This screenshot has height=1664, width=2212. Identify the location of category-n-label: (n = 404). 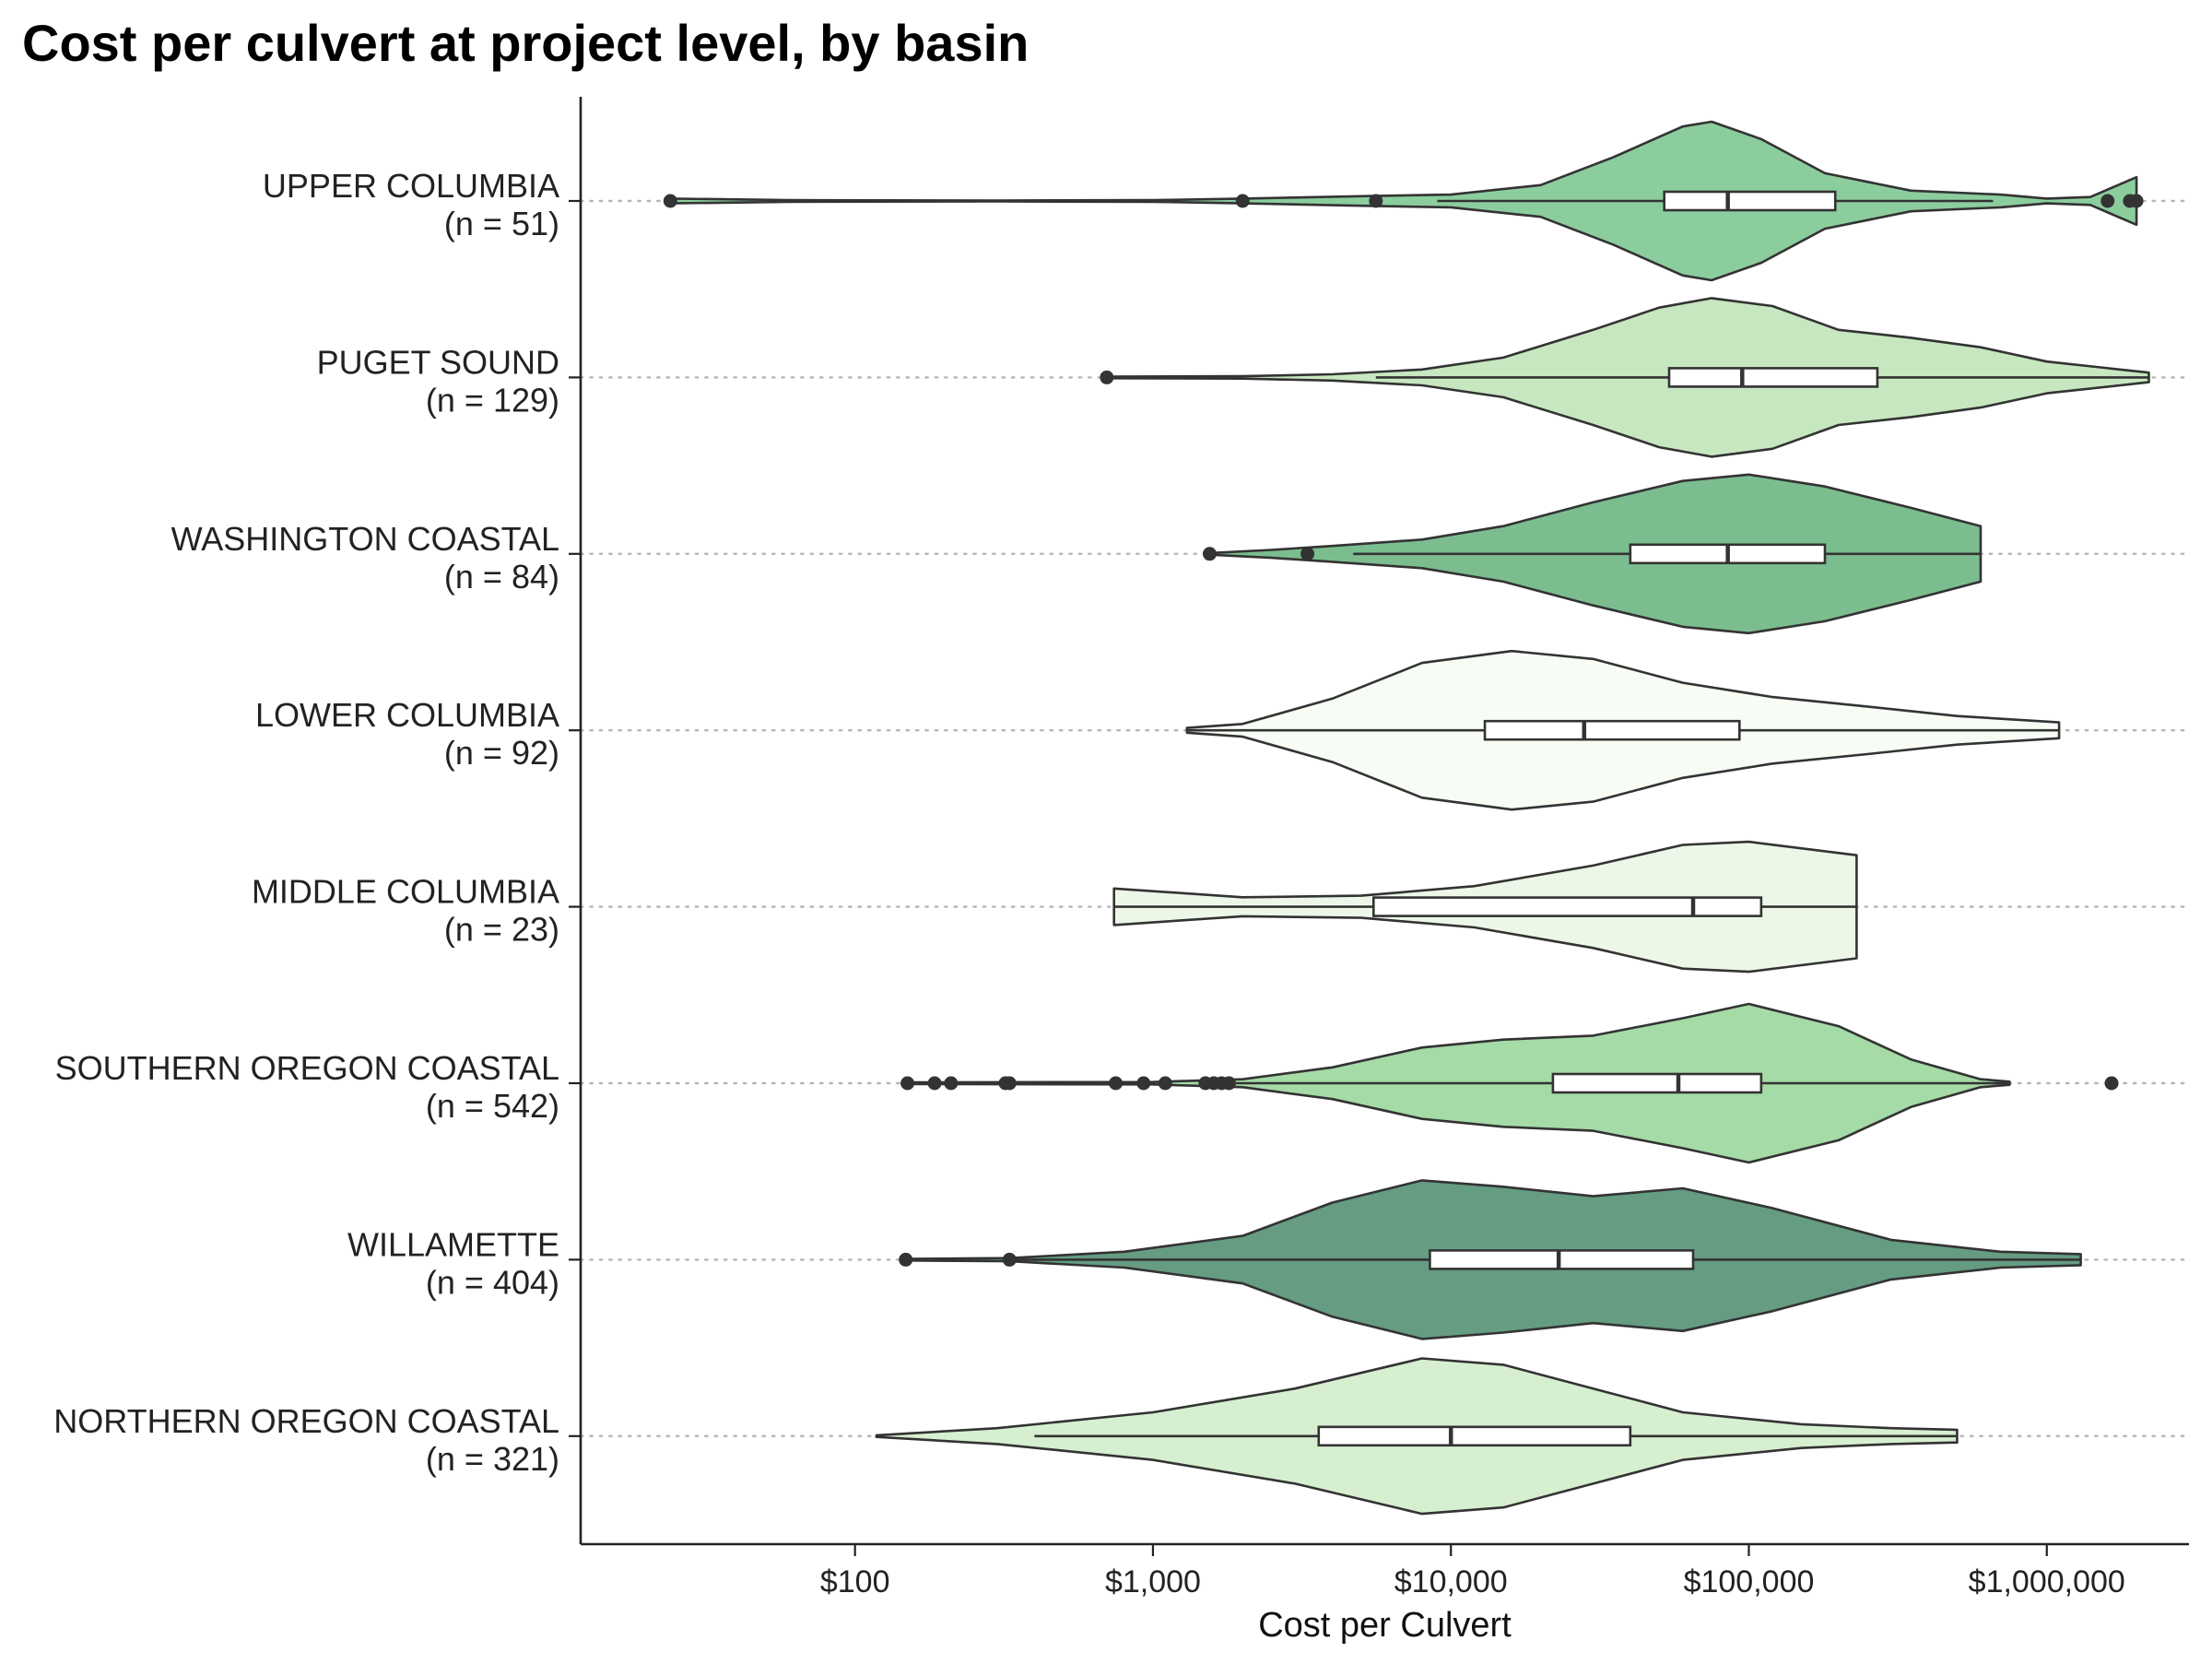
(492, 1282).